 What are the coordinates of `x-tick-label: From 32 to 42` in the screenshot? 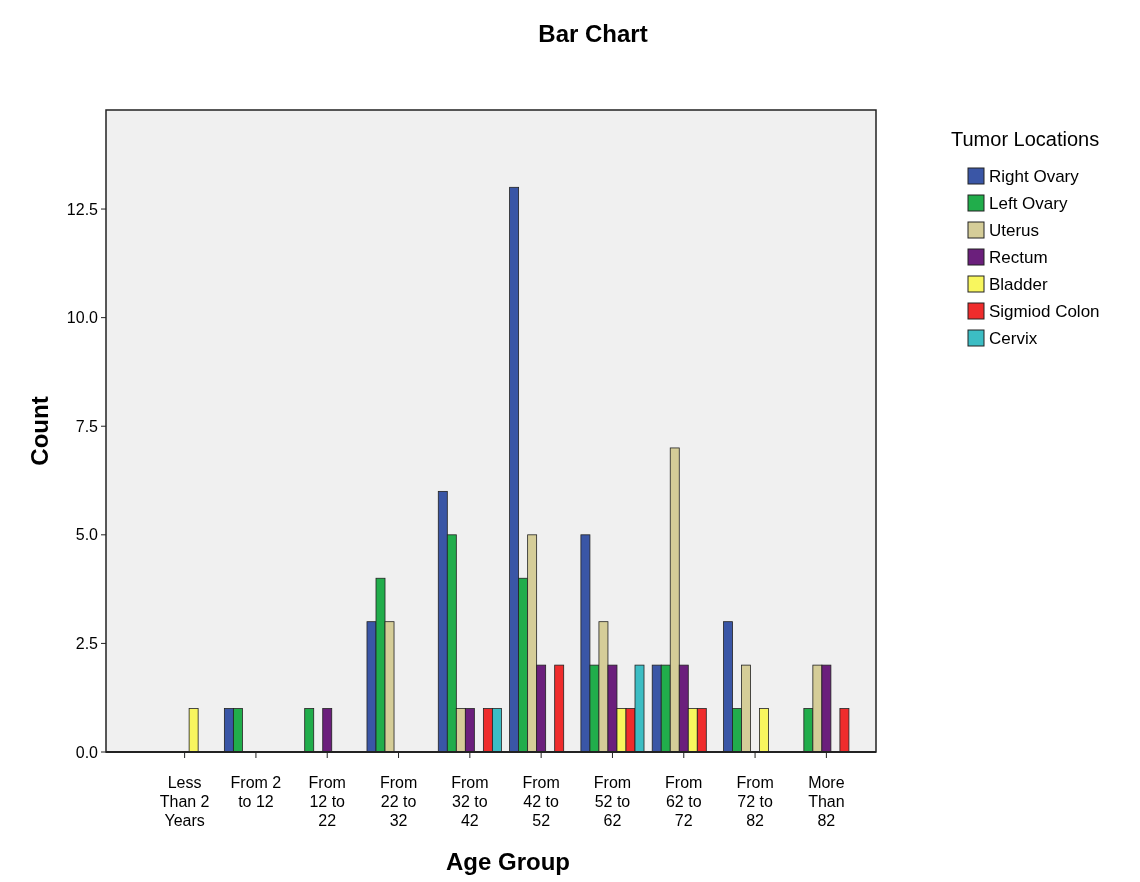 It's located at (470, 801).